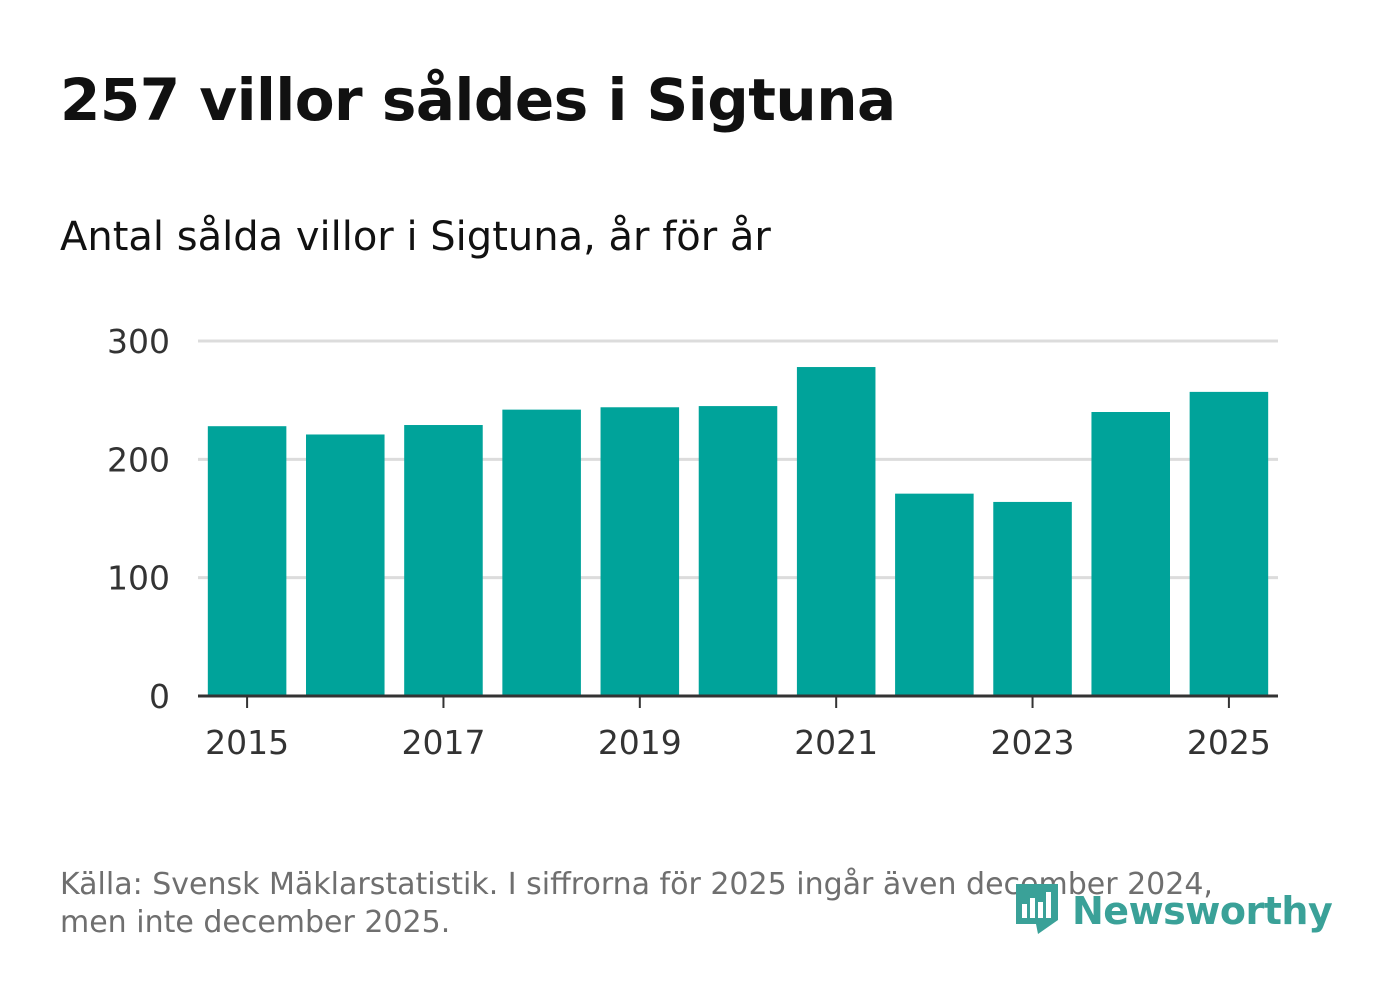  Describe the element at coordinates (138, 578) in the screenshot. I see `y-tick-label-100: 100` at that location.